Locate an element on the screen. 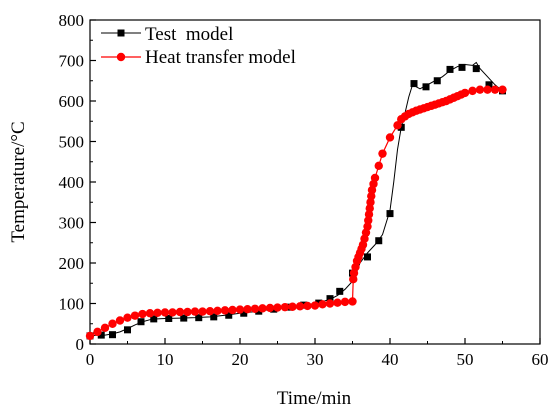 The image size is (550, 415). y-tick-label: 300 is located at coordinates (72, 223).